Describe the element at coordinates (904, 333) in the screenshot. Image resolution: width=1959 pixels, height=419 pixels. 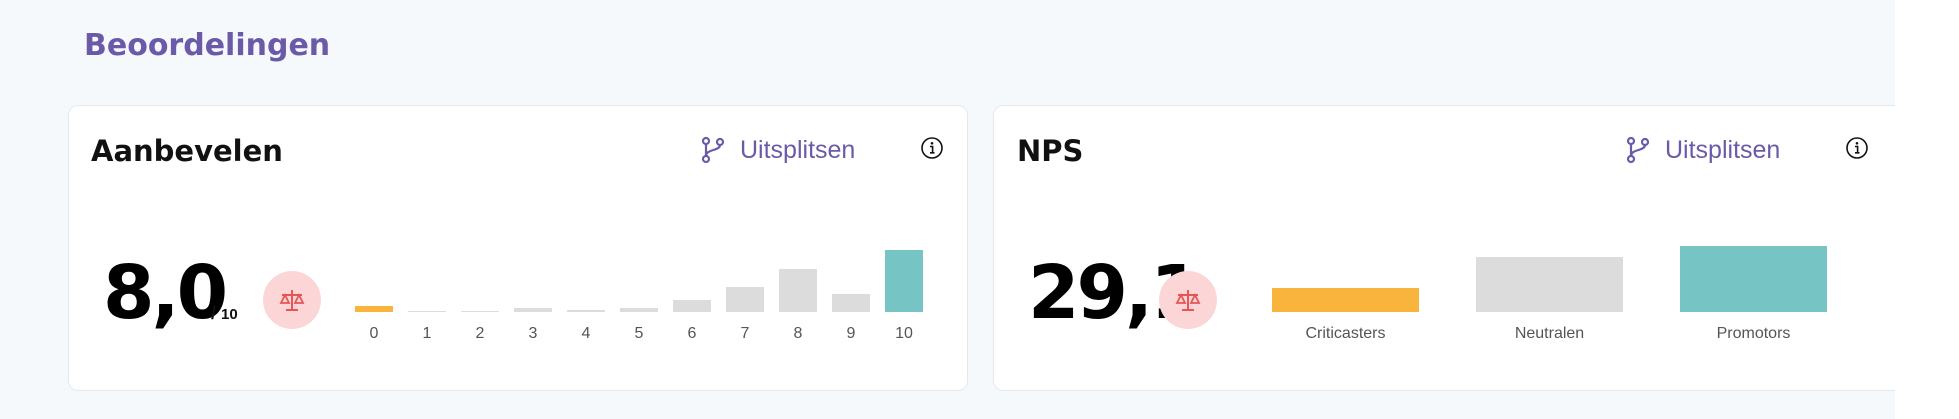
I see `tick-label-10: 10` at that location.